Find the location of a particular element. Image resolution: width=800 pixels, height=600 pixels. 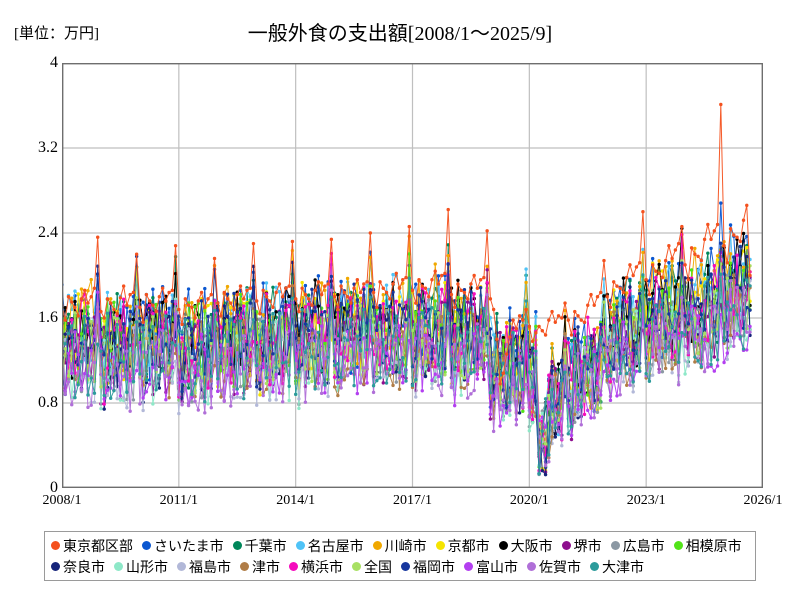

y-axis-tick-label: 2.4 is located at coordinates (48, 232).